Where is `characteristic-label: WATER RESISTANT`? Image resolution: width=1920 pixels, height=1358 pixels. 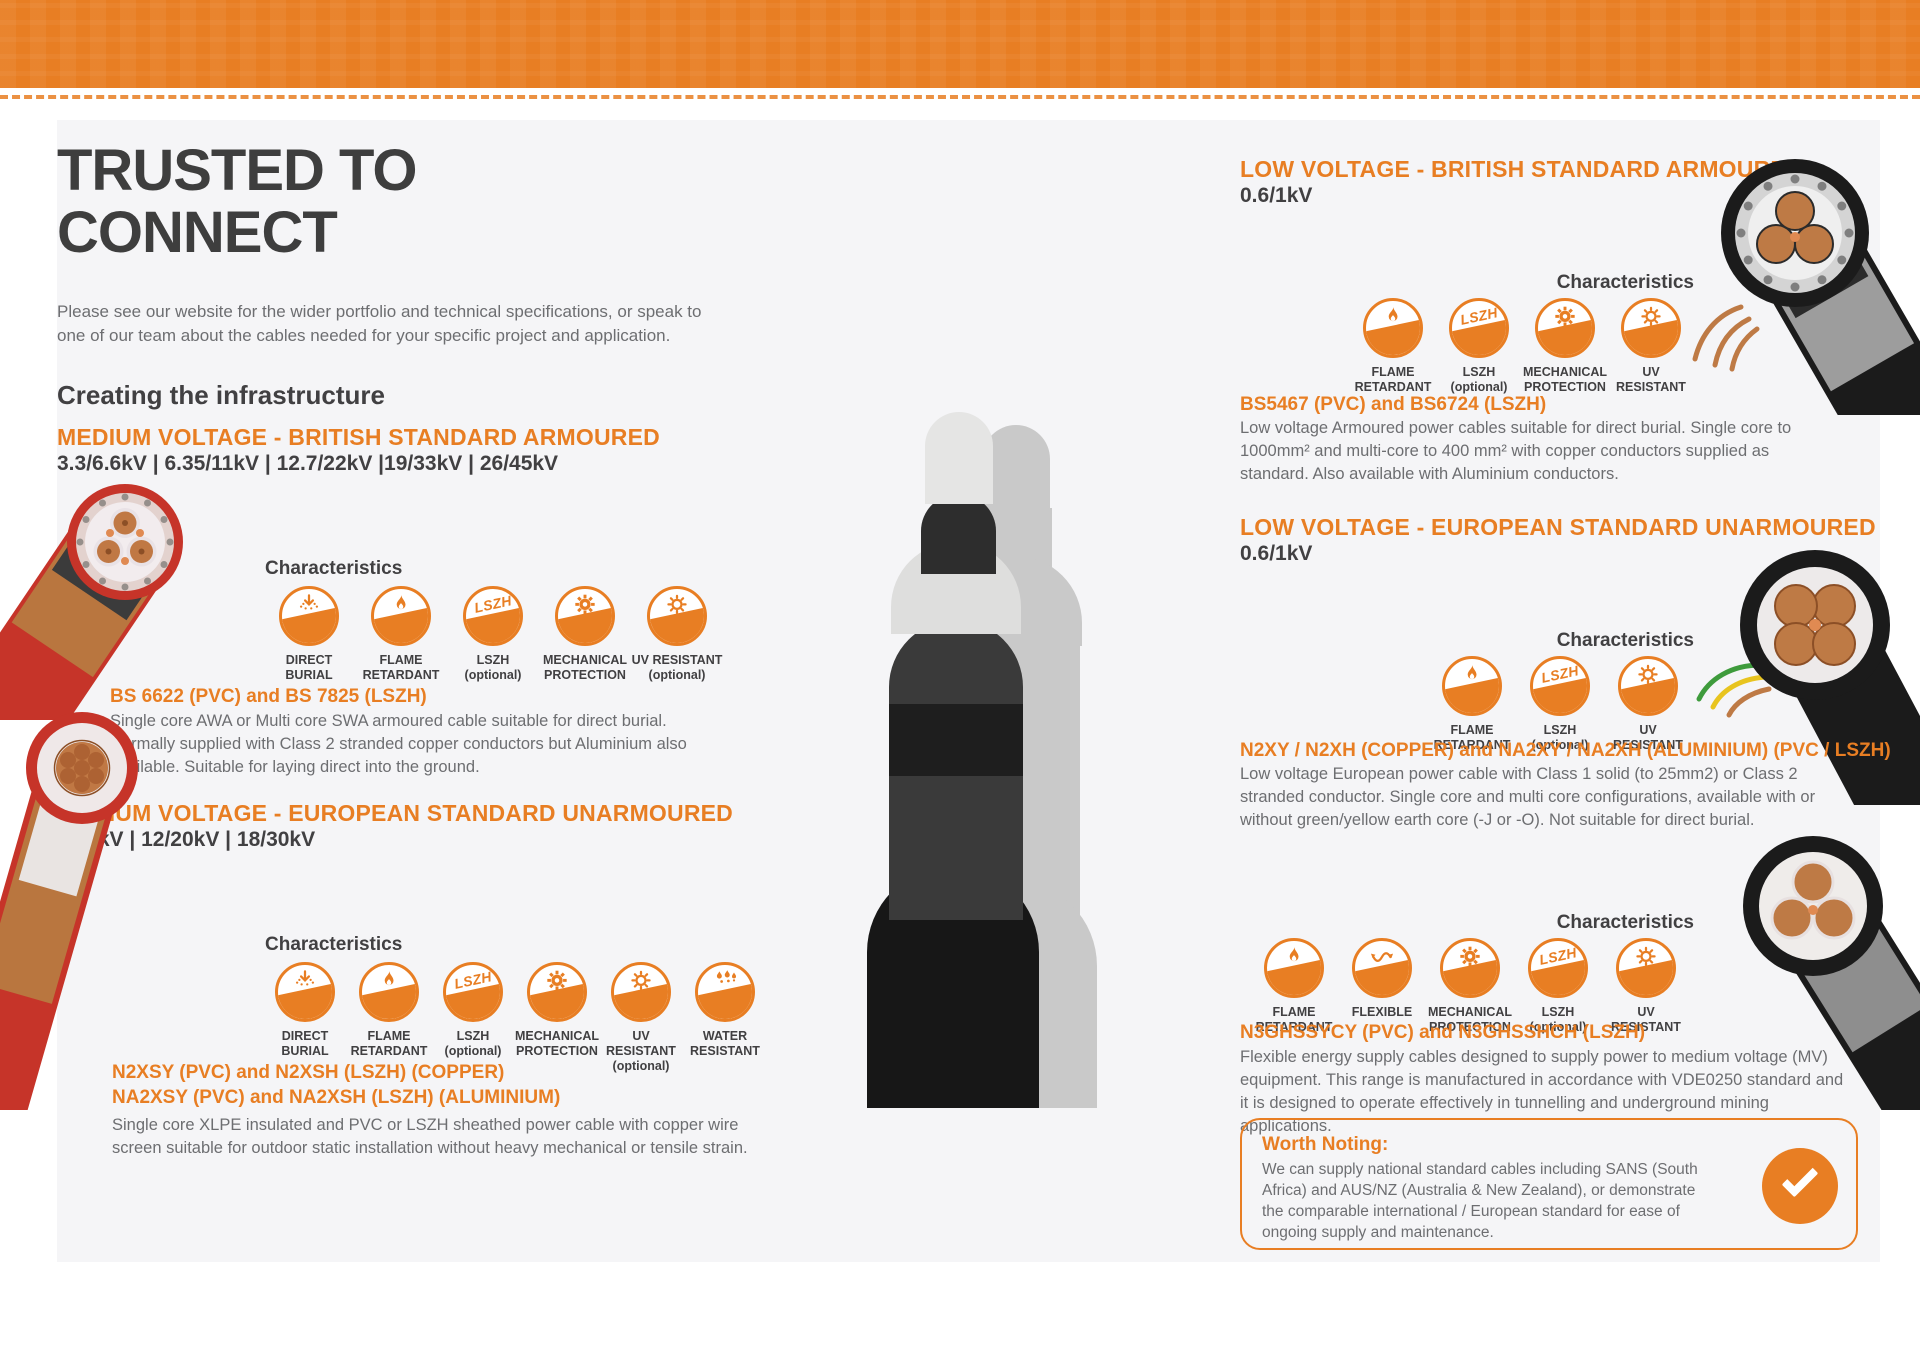
characteristic-label: WATER RESISTANT is located at coordinates (725, 1043).